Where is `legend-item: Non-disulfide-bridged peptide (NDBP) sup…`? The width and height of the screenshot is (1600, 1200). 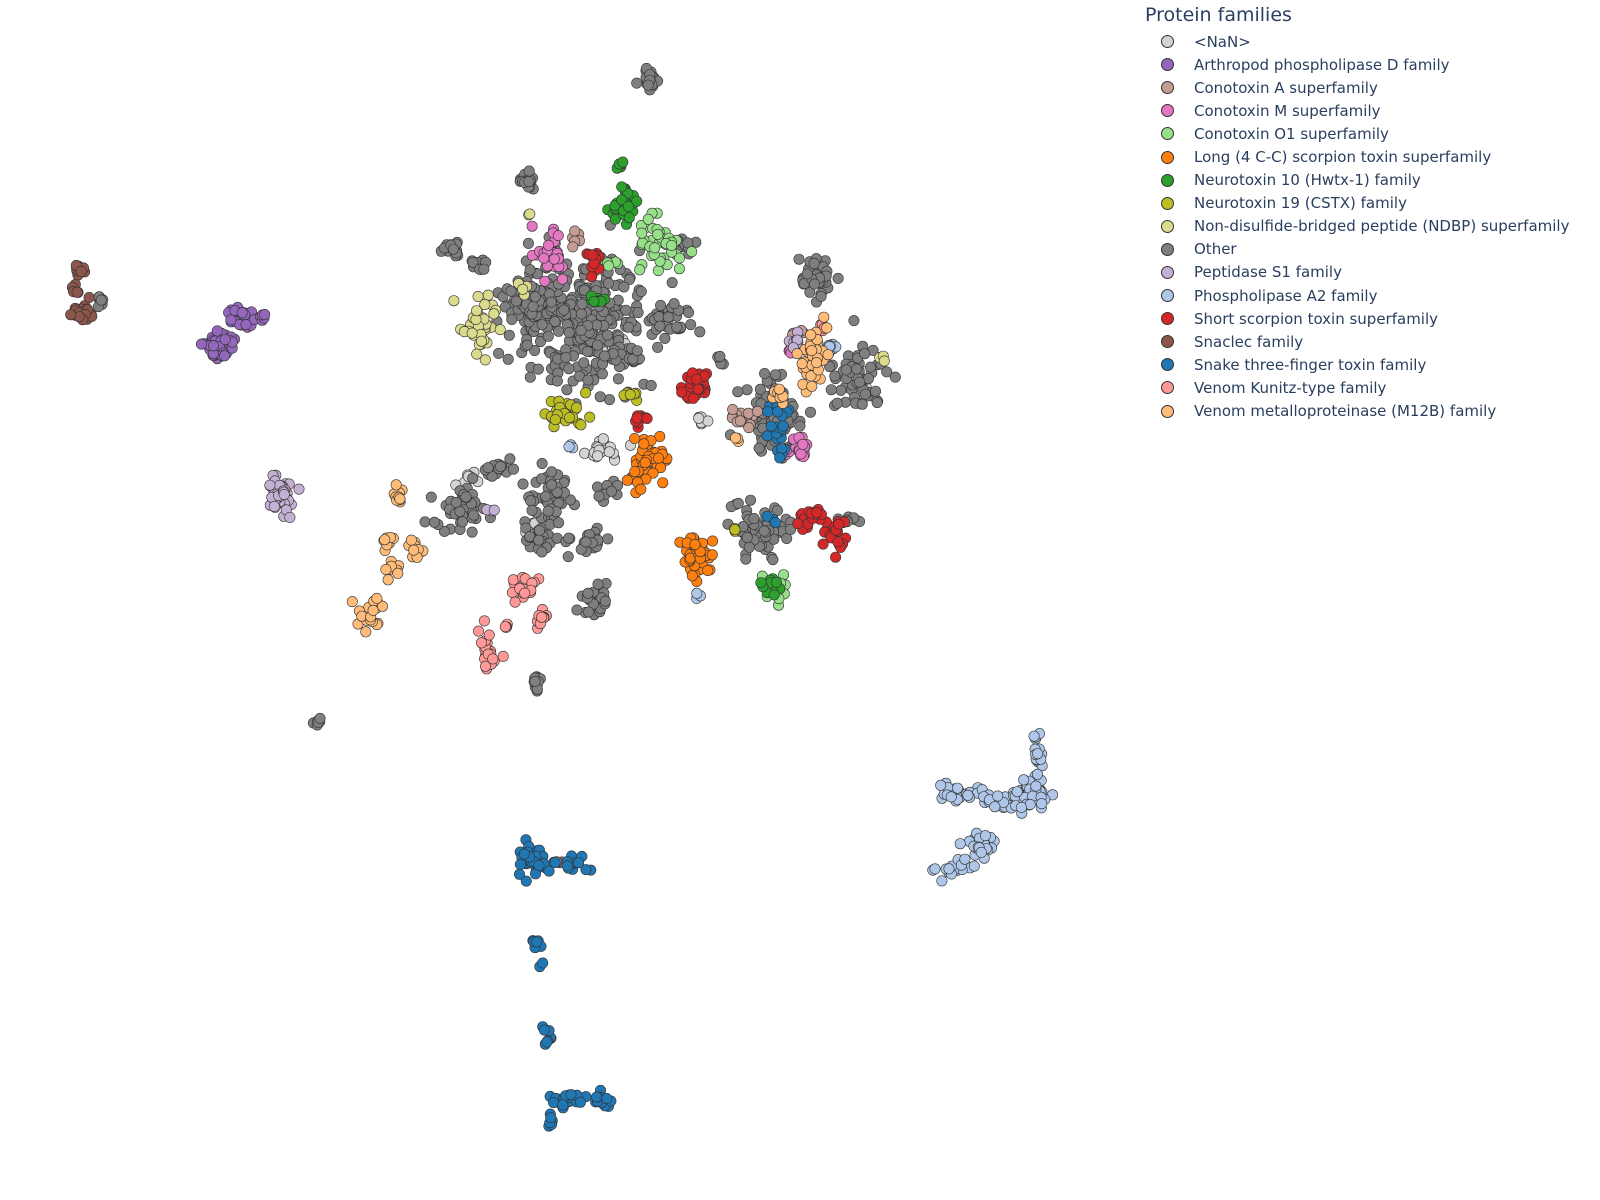 legend-item: Non-disulfide-bridged peptide (NDBP) sup… is located at coordinates (1378, 226).